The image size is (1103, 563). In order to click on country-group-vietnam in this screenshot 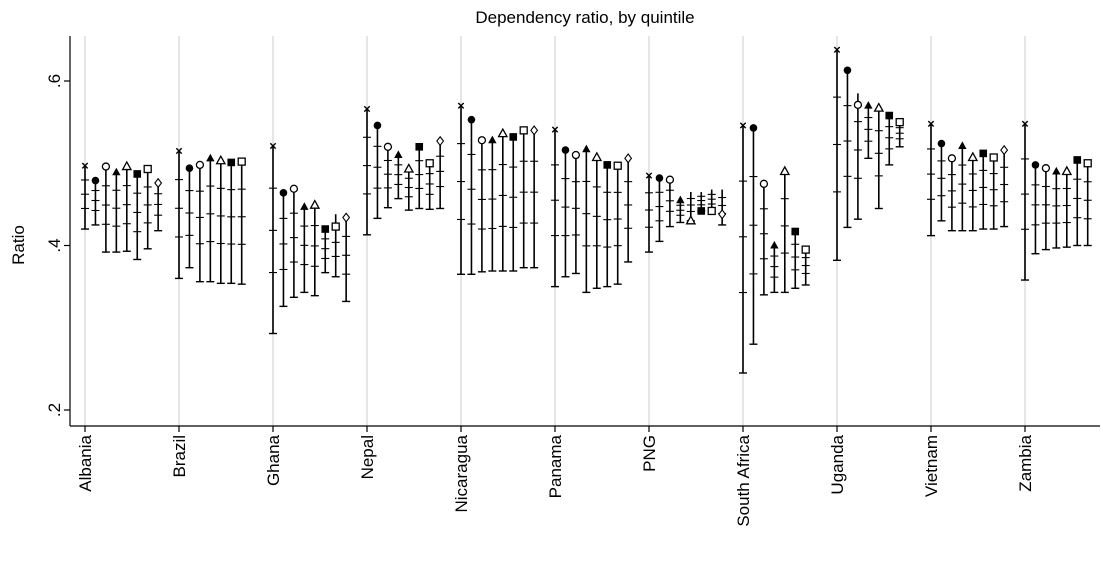, I will do `click(968, 178)`.